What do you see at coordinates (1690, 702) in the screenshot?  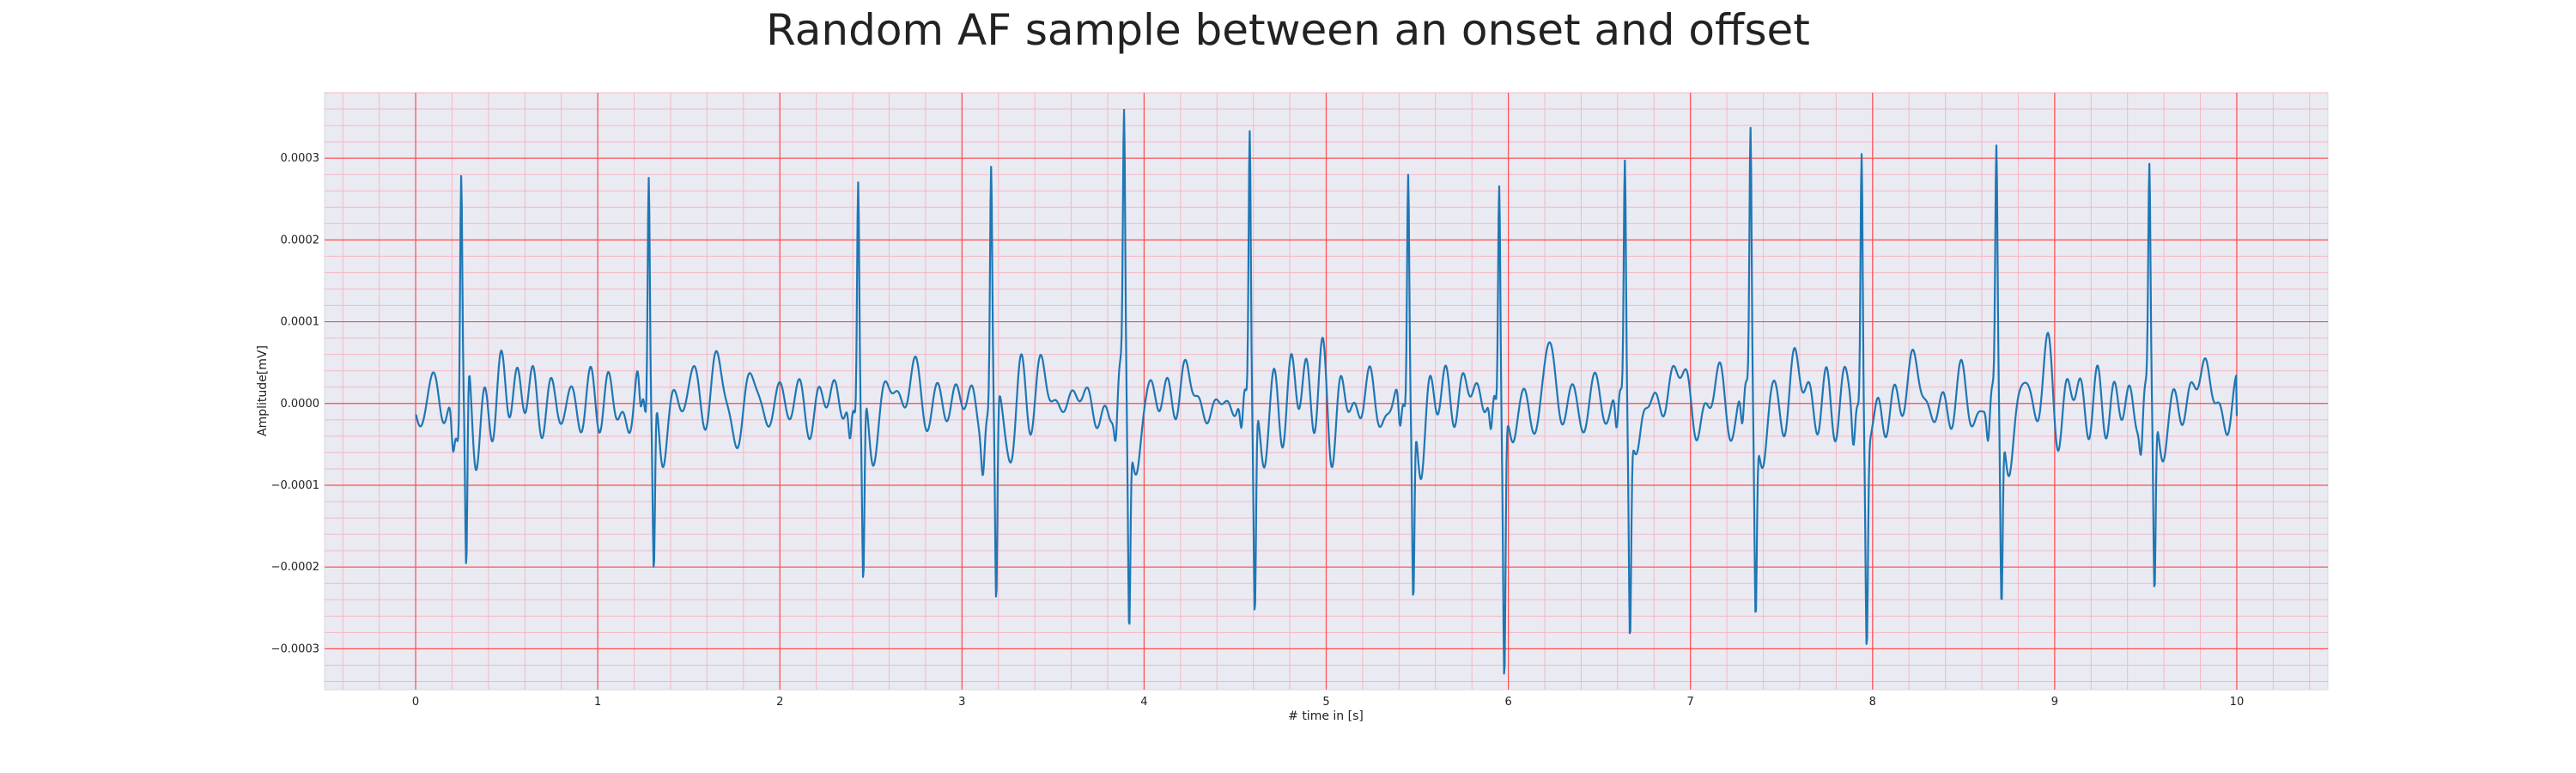 I see `x-tick-label: 7` at bounding box center [1690, 702].